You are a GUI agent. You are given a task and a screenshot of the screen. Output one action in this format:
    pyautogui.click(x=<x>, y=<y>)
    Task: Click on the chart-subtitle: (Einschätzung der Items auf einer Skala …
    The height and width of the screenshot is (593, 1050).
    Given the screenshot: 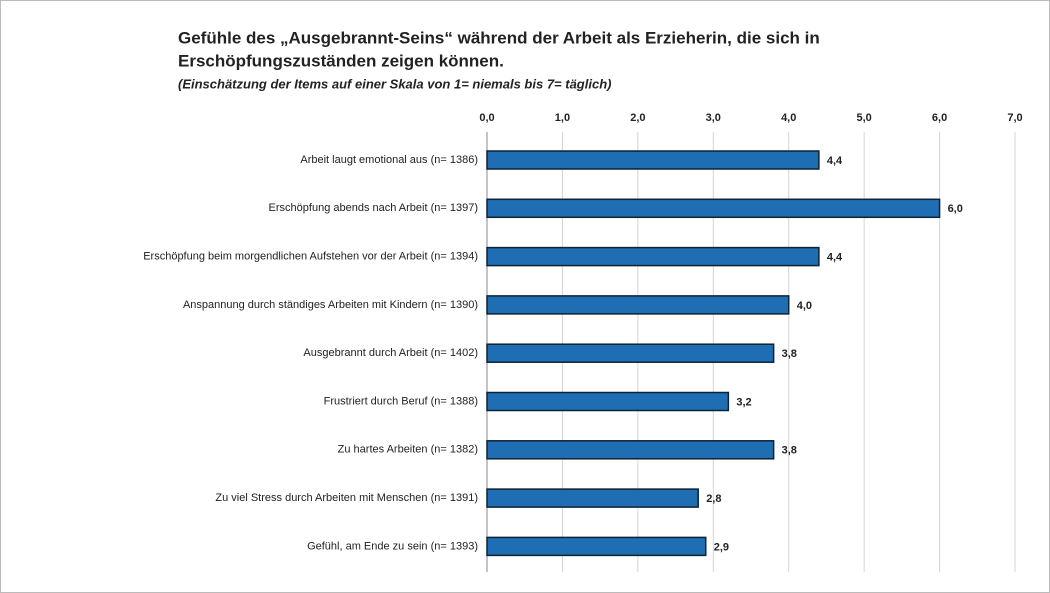 What is the action you would take?
    pyautogui.click(x=394, y=83)
    